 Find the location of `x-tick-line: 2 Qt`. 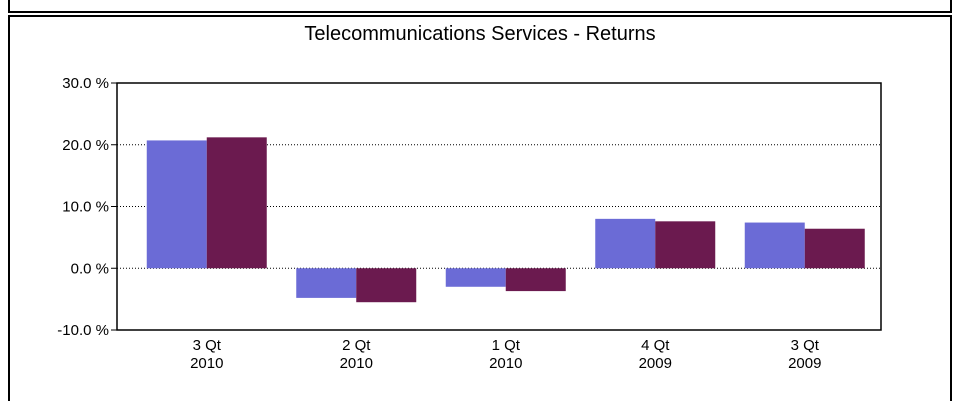

x-tick-line: 2 Qt is located at coordinates (356, 345).